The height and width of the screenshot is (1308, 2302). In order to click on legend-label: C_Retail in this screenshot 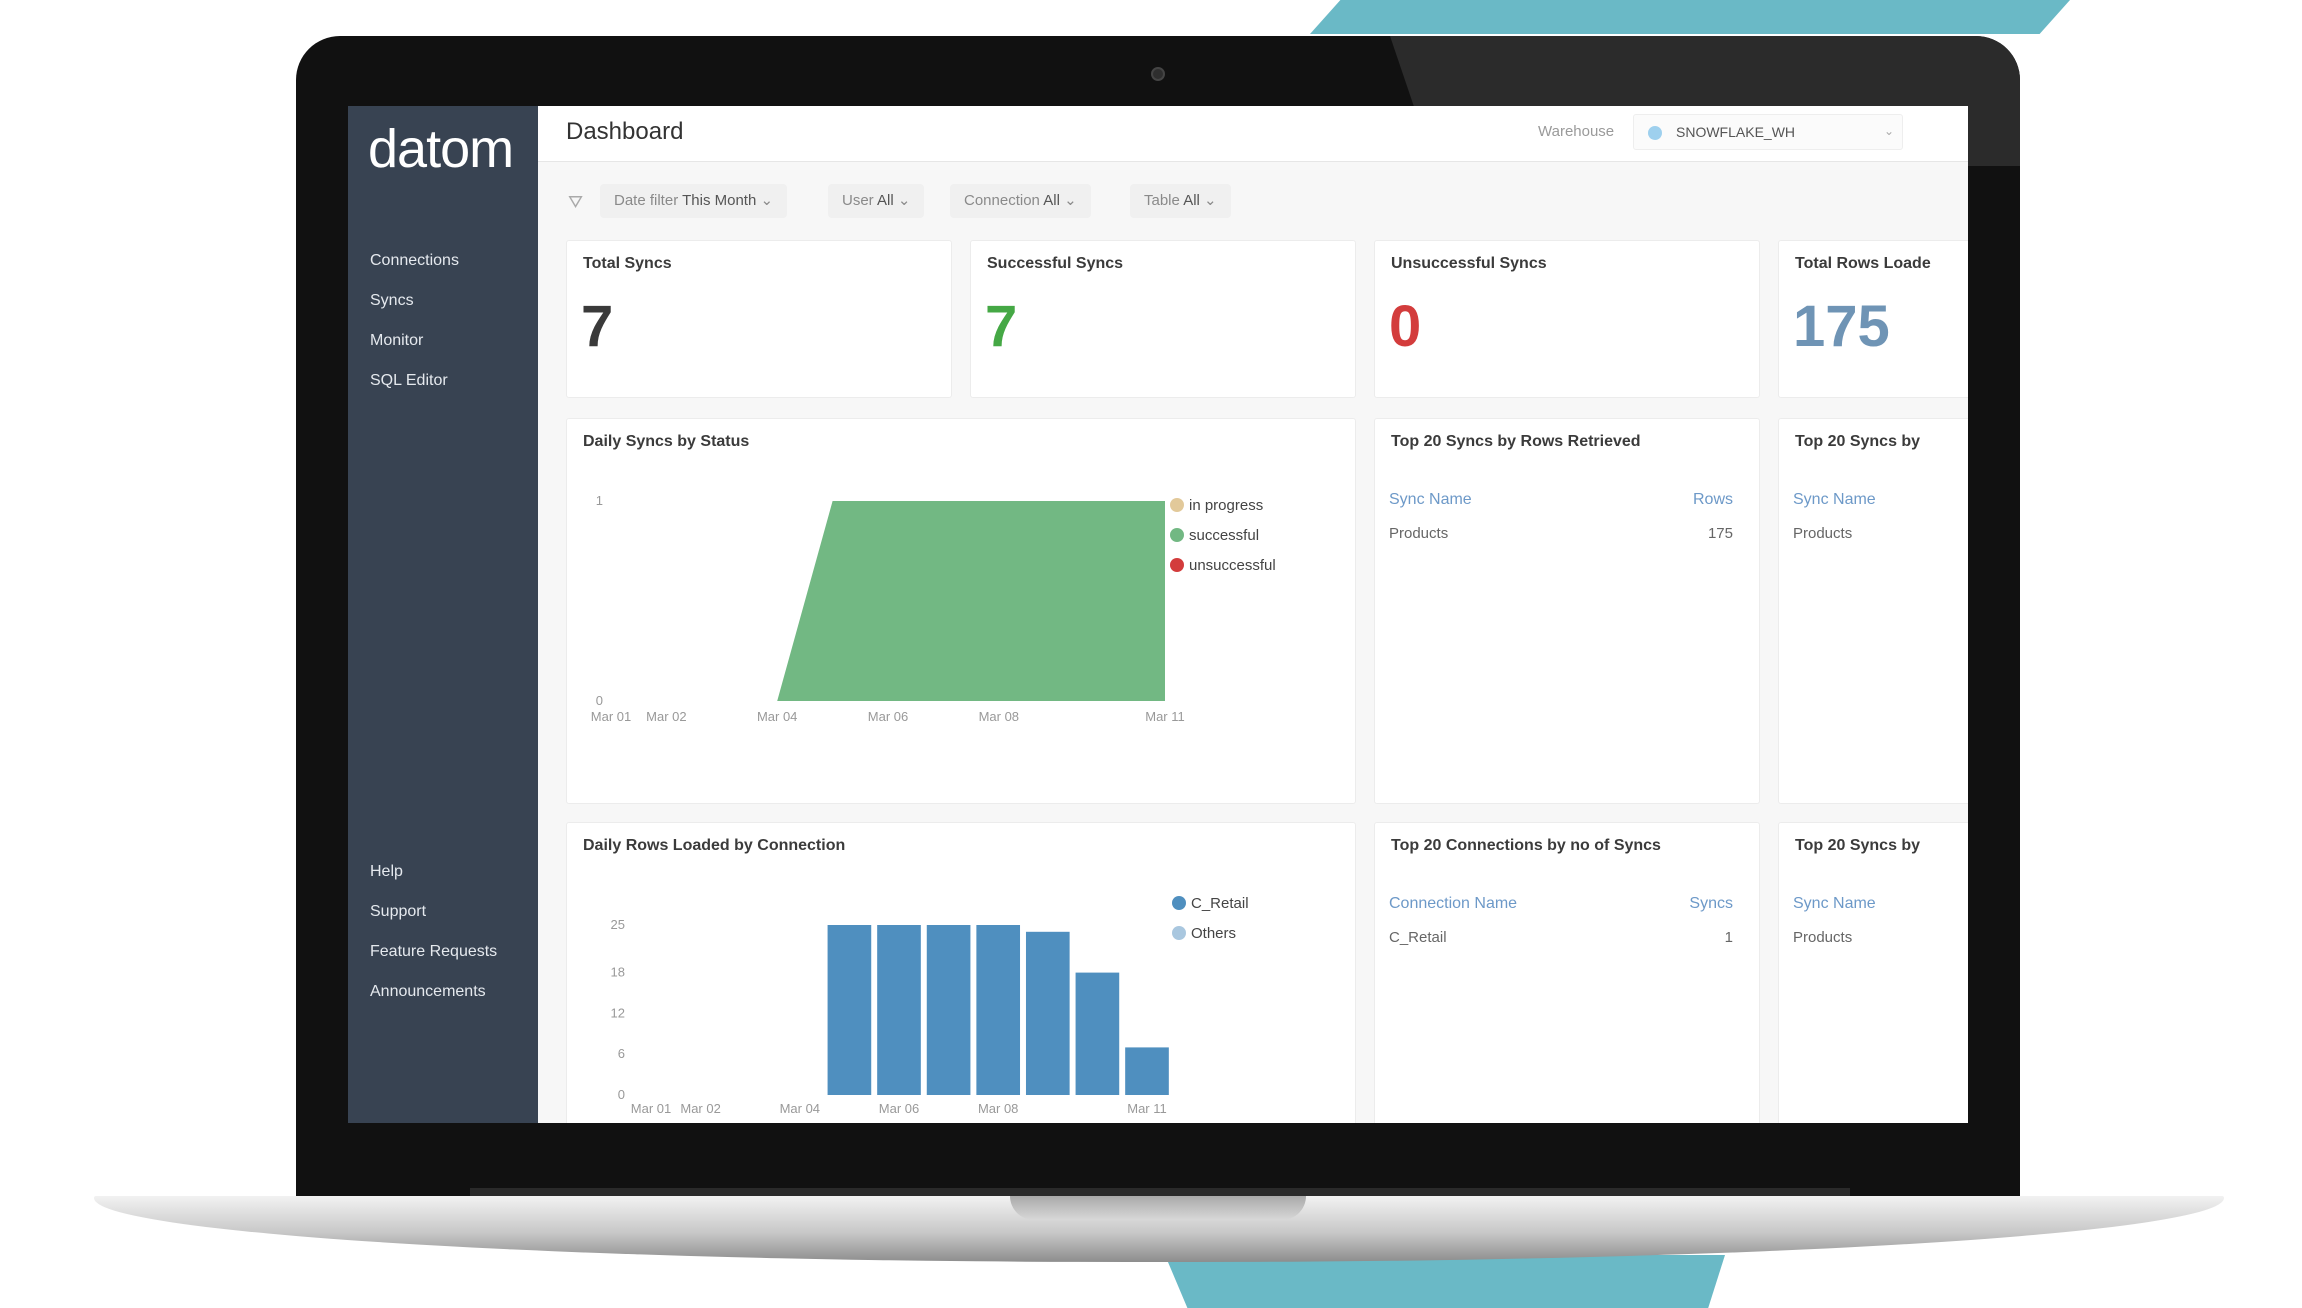, I will do `click(1220, 903)`.